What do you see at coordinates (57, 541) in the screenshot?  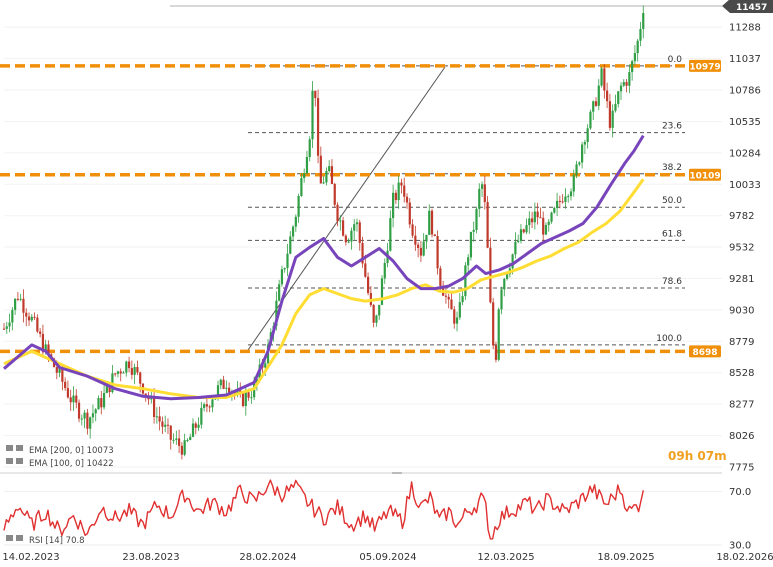 I see `legend-rsi-label: RSI [14] 70.8` at bounding box center [57, 541].